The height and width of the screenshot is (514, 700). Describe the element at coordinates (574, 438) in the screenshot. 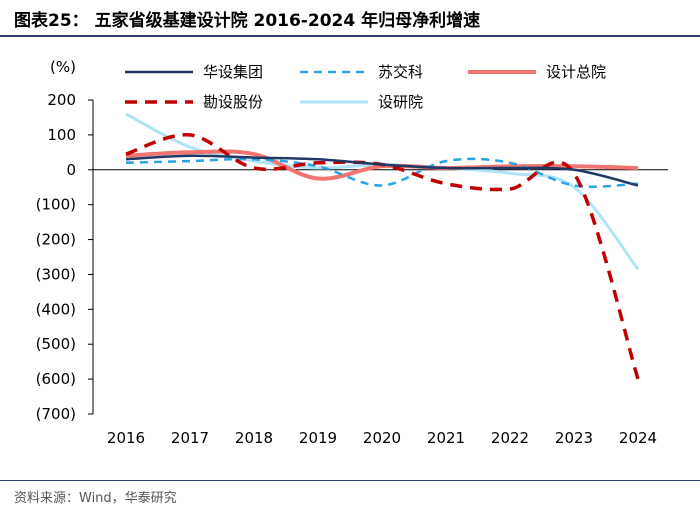

I see `x-tick-label: 2023` at that location.